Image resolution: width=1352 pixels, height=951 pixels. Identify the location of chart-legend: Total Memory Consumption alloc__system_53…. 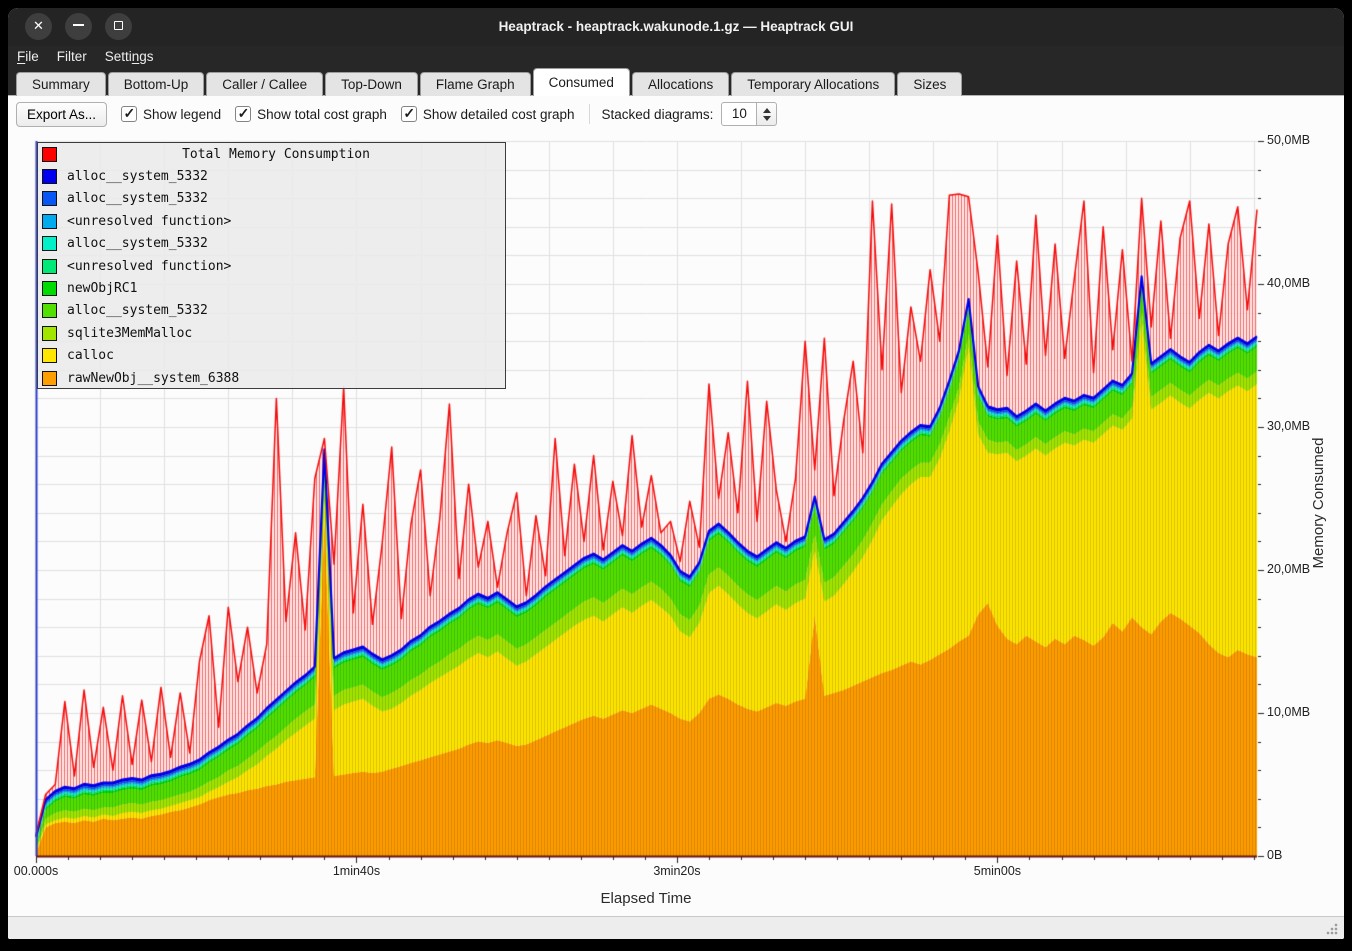
(271, 265).